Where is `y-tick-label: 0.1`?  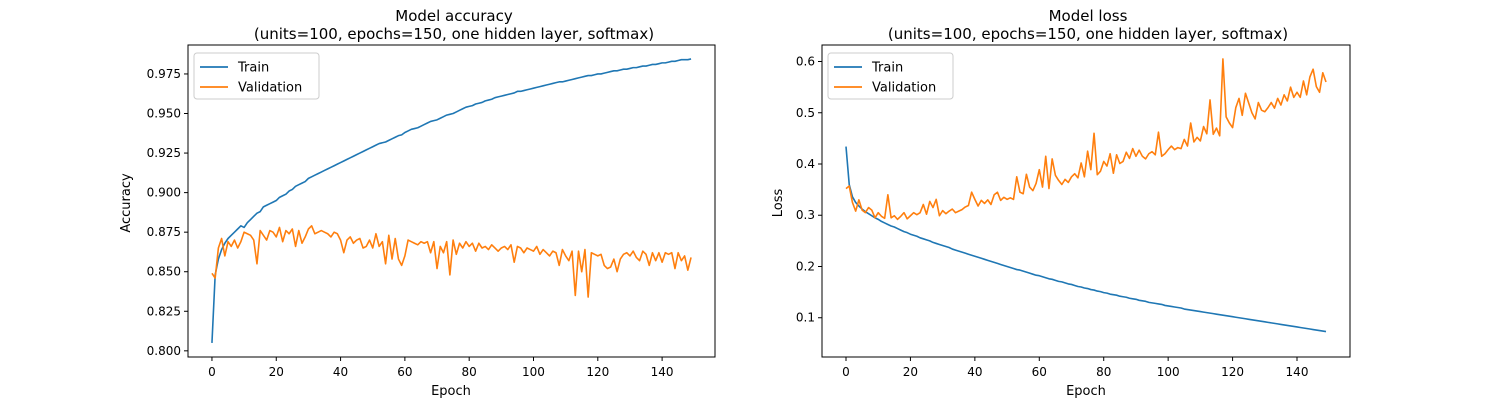 y-tick-label: 0.1 is located at coordinates (805, 318).